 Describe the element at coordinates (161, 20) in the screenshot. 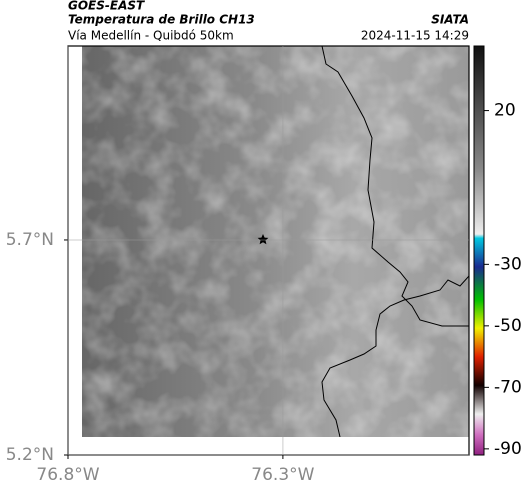

I see `title: Temperatura de Brillo CH13` at that location.